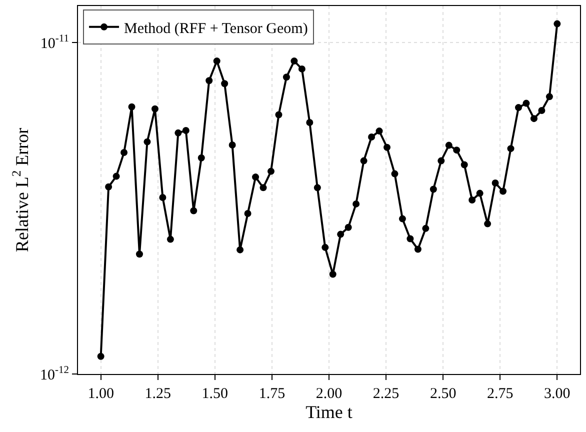 The height and width of the screenshot is (432, 586). I want to click on y-tick-label: 10$^{-11}$, so click(54, 43).